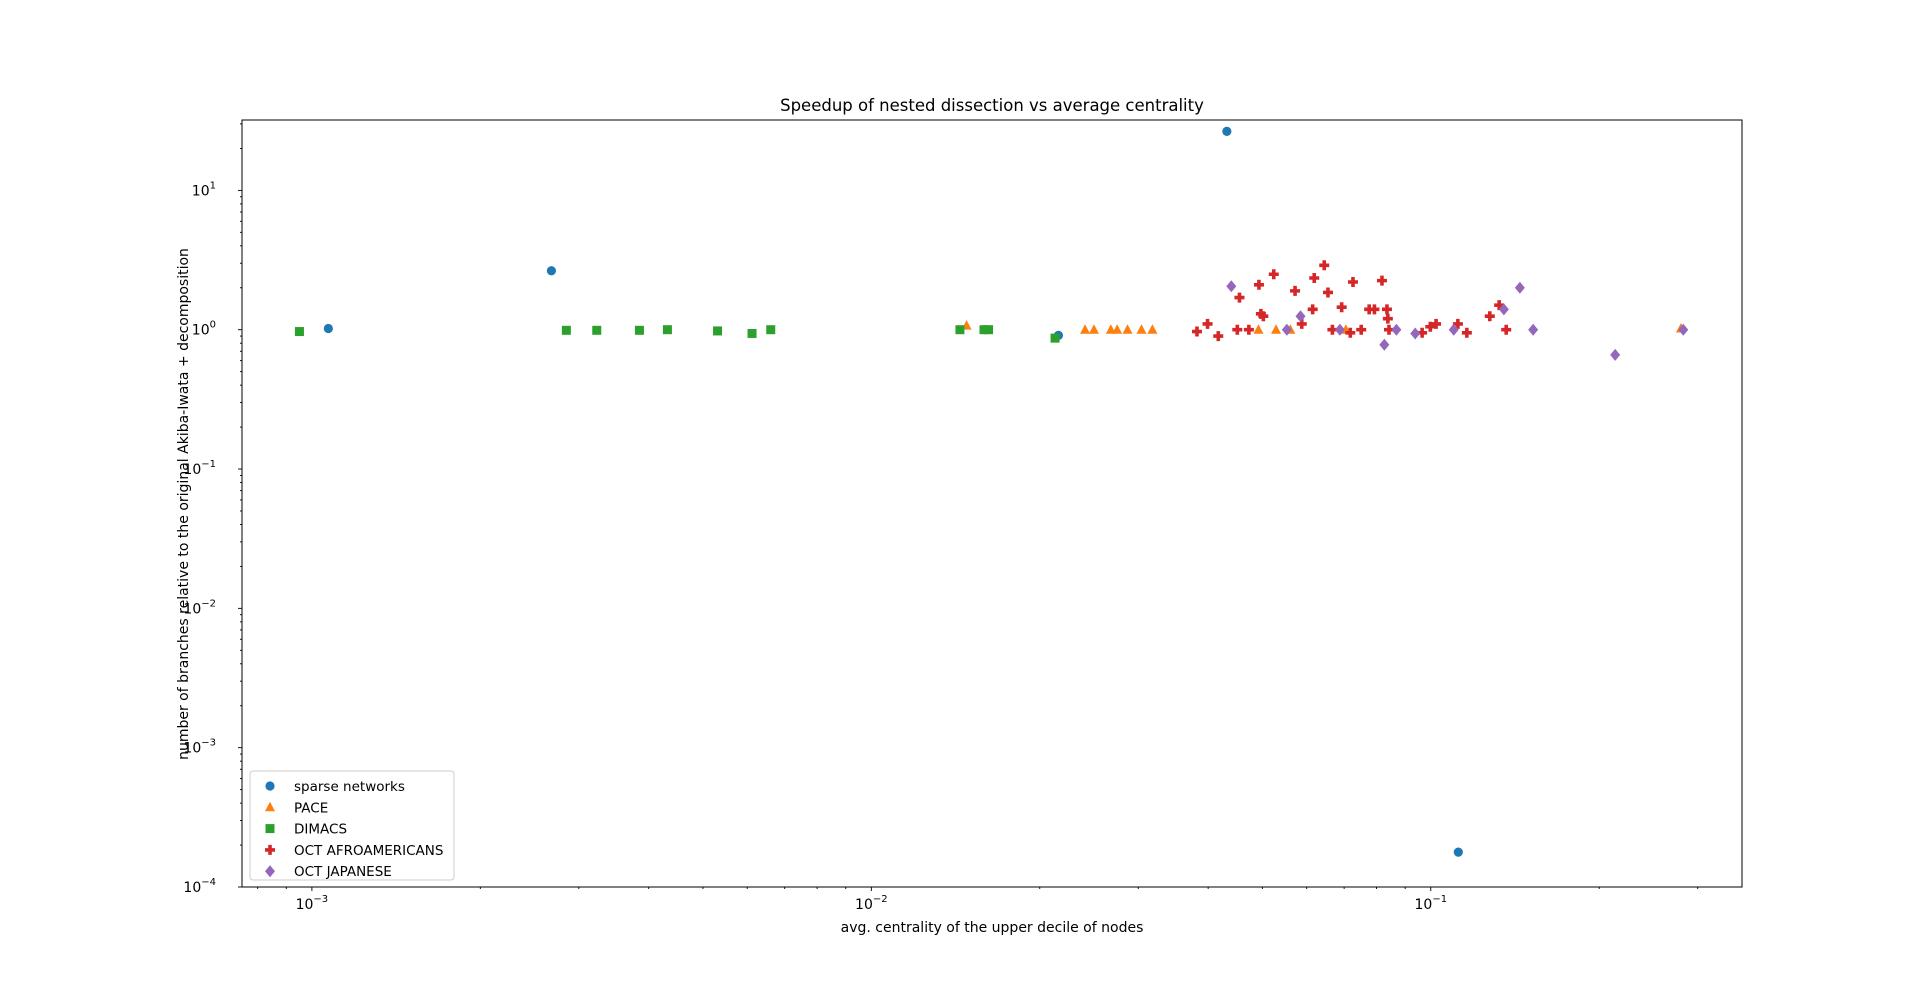  I want to click on legend-label: PACE, so click(311, 808).